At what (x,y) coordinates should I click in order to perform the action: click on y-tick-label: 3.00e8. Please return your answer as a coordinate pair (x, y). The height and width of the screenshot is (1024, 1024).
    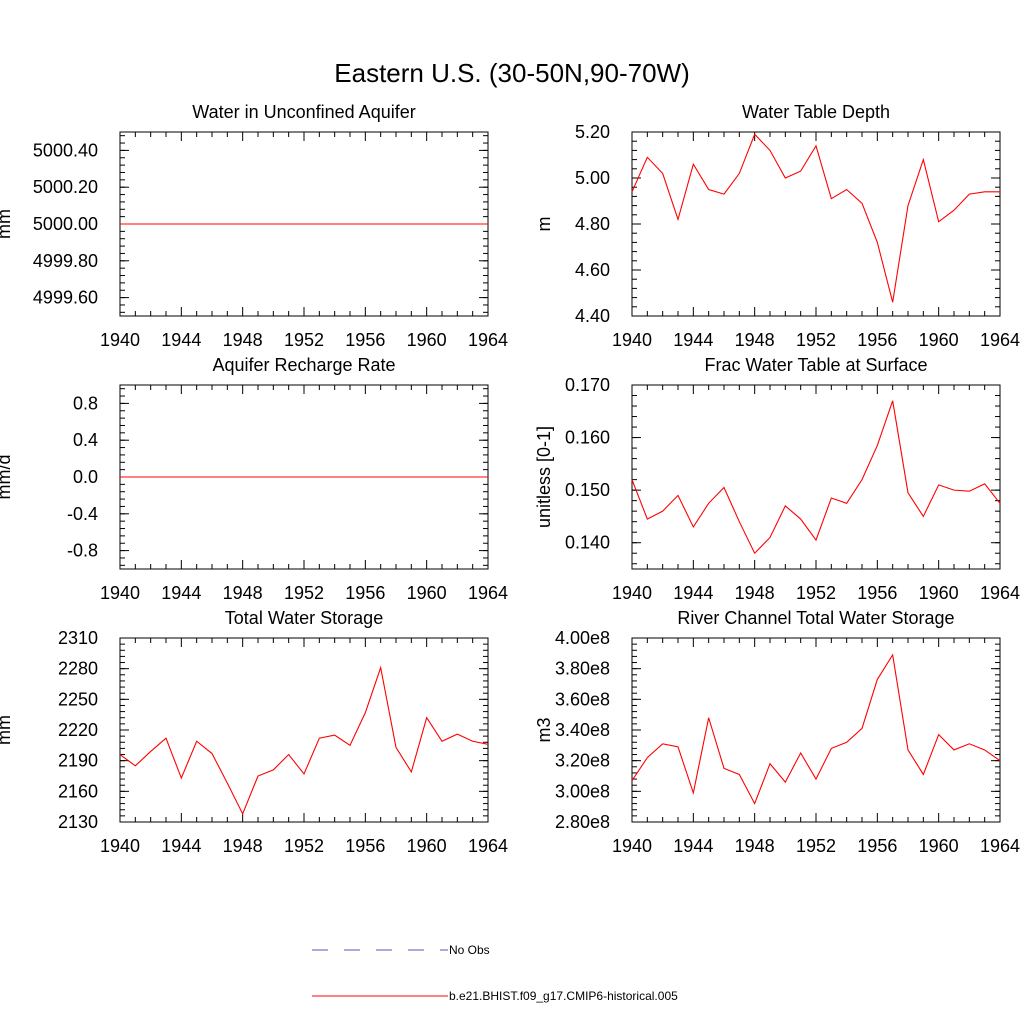
    Looking at the image, I should click on (582, 791).